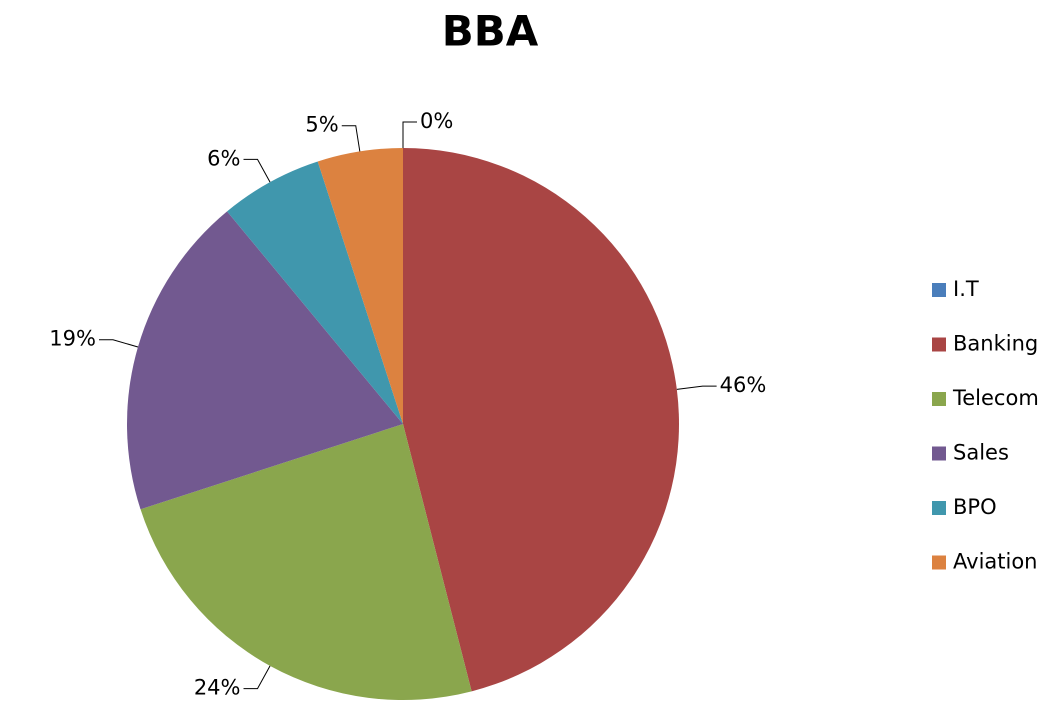  I want to click on legend-label: Sales, so click(981, 453).